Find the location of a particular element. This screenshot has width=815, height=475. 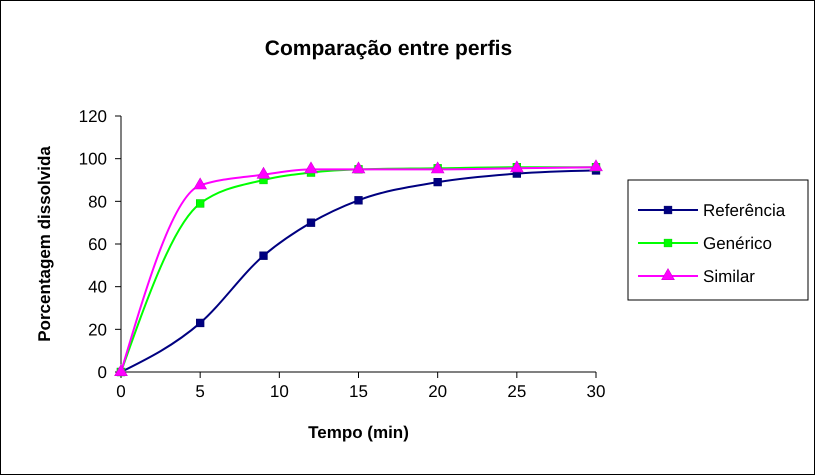

y-tick-label: 60 is located at coordinates (97, 244).